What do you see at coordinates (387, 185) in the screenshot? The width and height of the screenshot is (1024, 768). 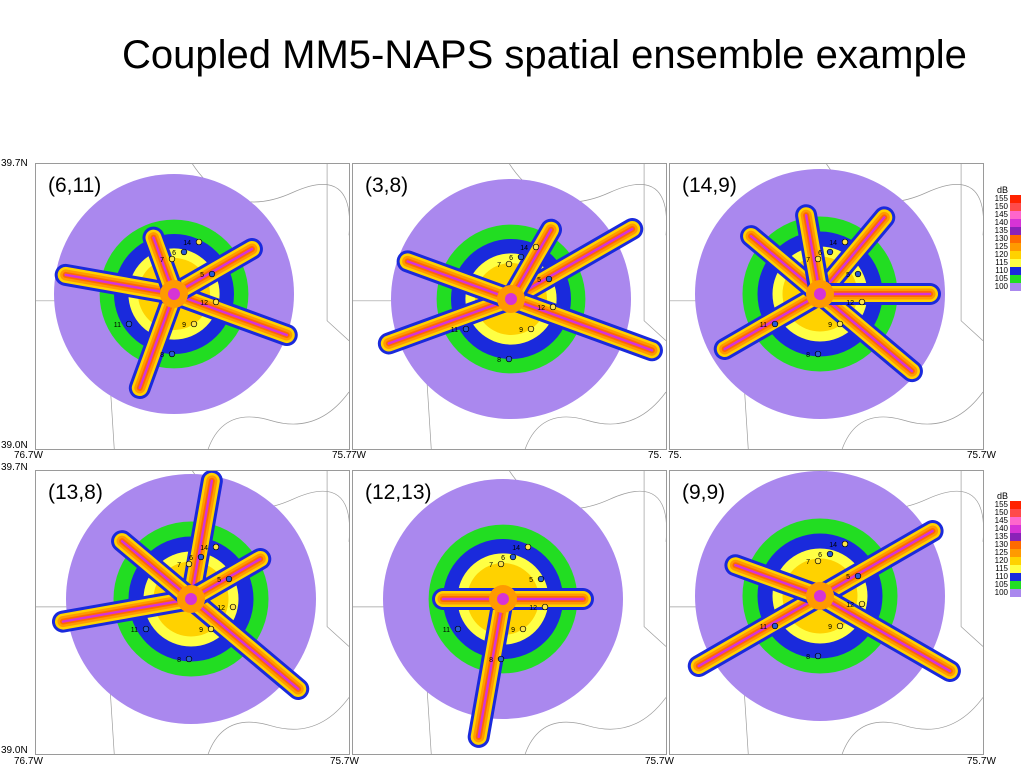 I see `panel-label: (3,8)` at bounding box center [387, 185].